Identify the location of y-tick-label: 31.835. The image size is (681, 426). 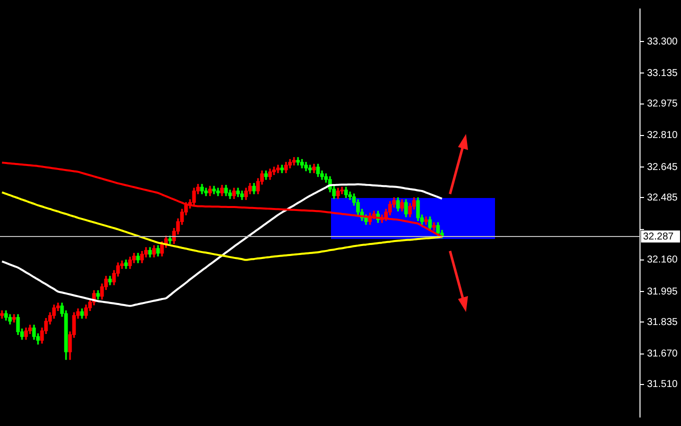
(662, 322).